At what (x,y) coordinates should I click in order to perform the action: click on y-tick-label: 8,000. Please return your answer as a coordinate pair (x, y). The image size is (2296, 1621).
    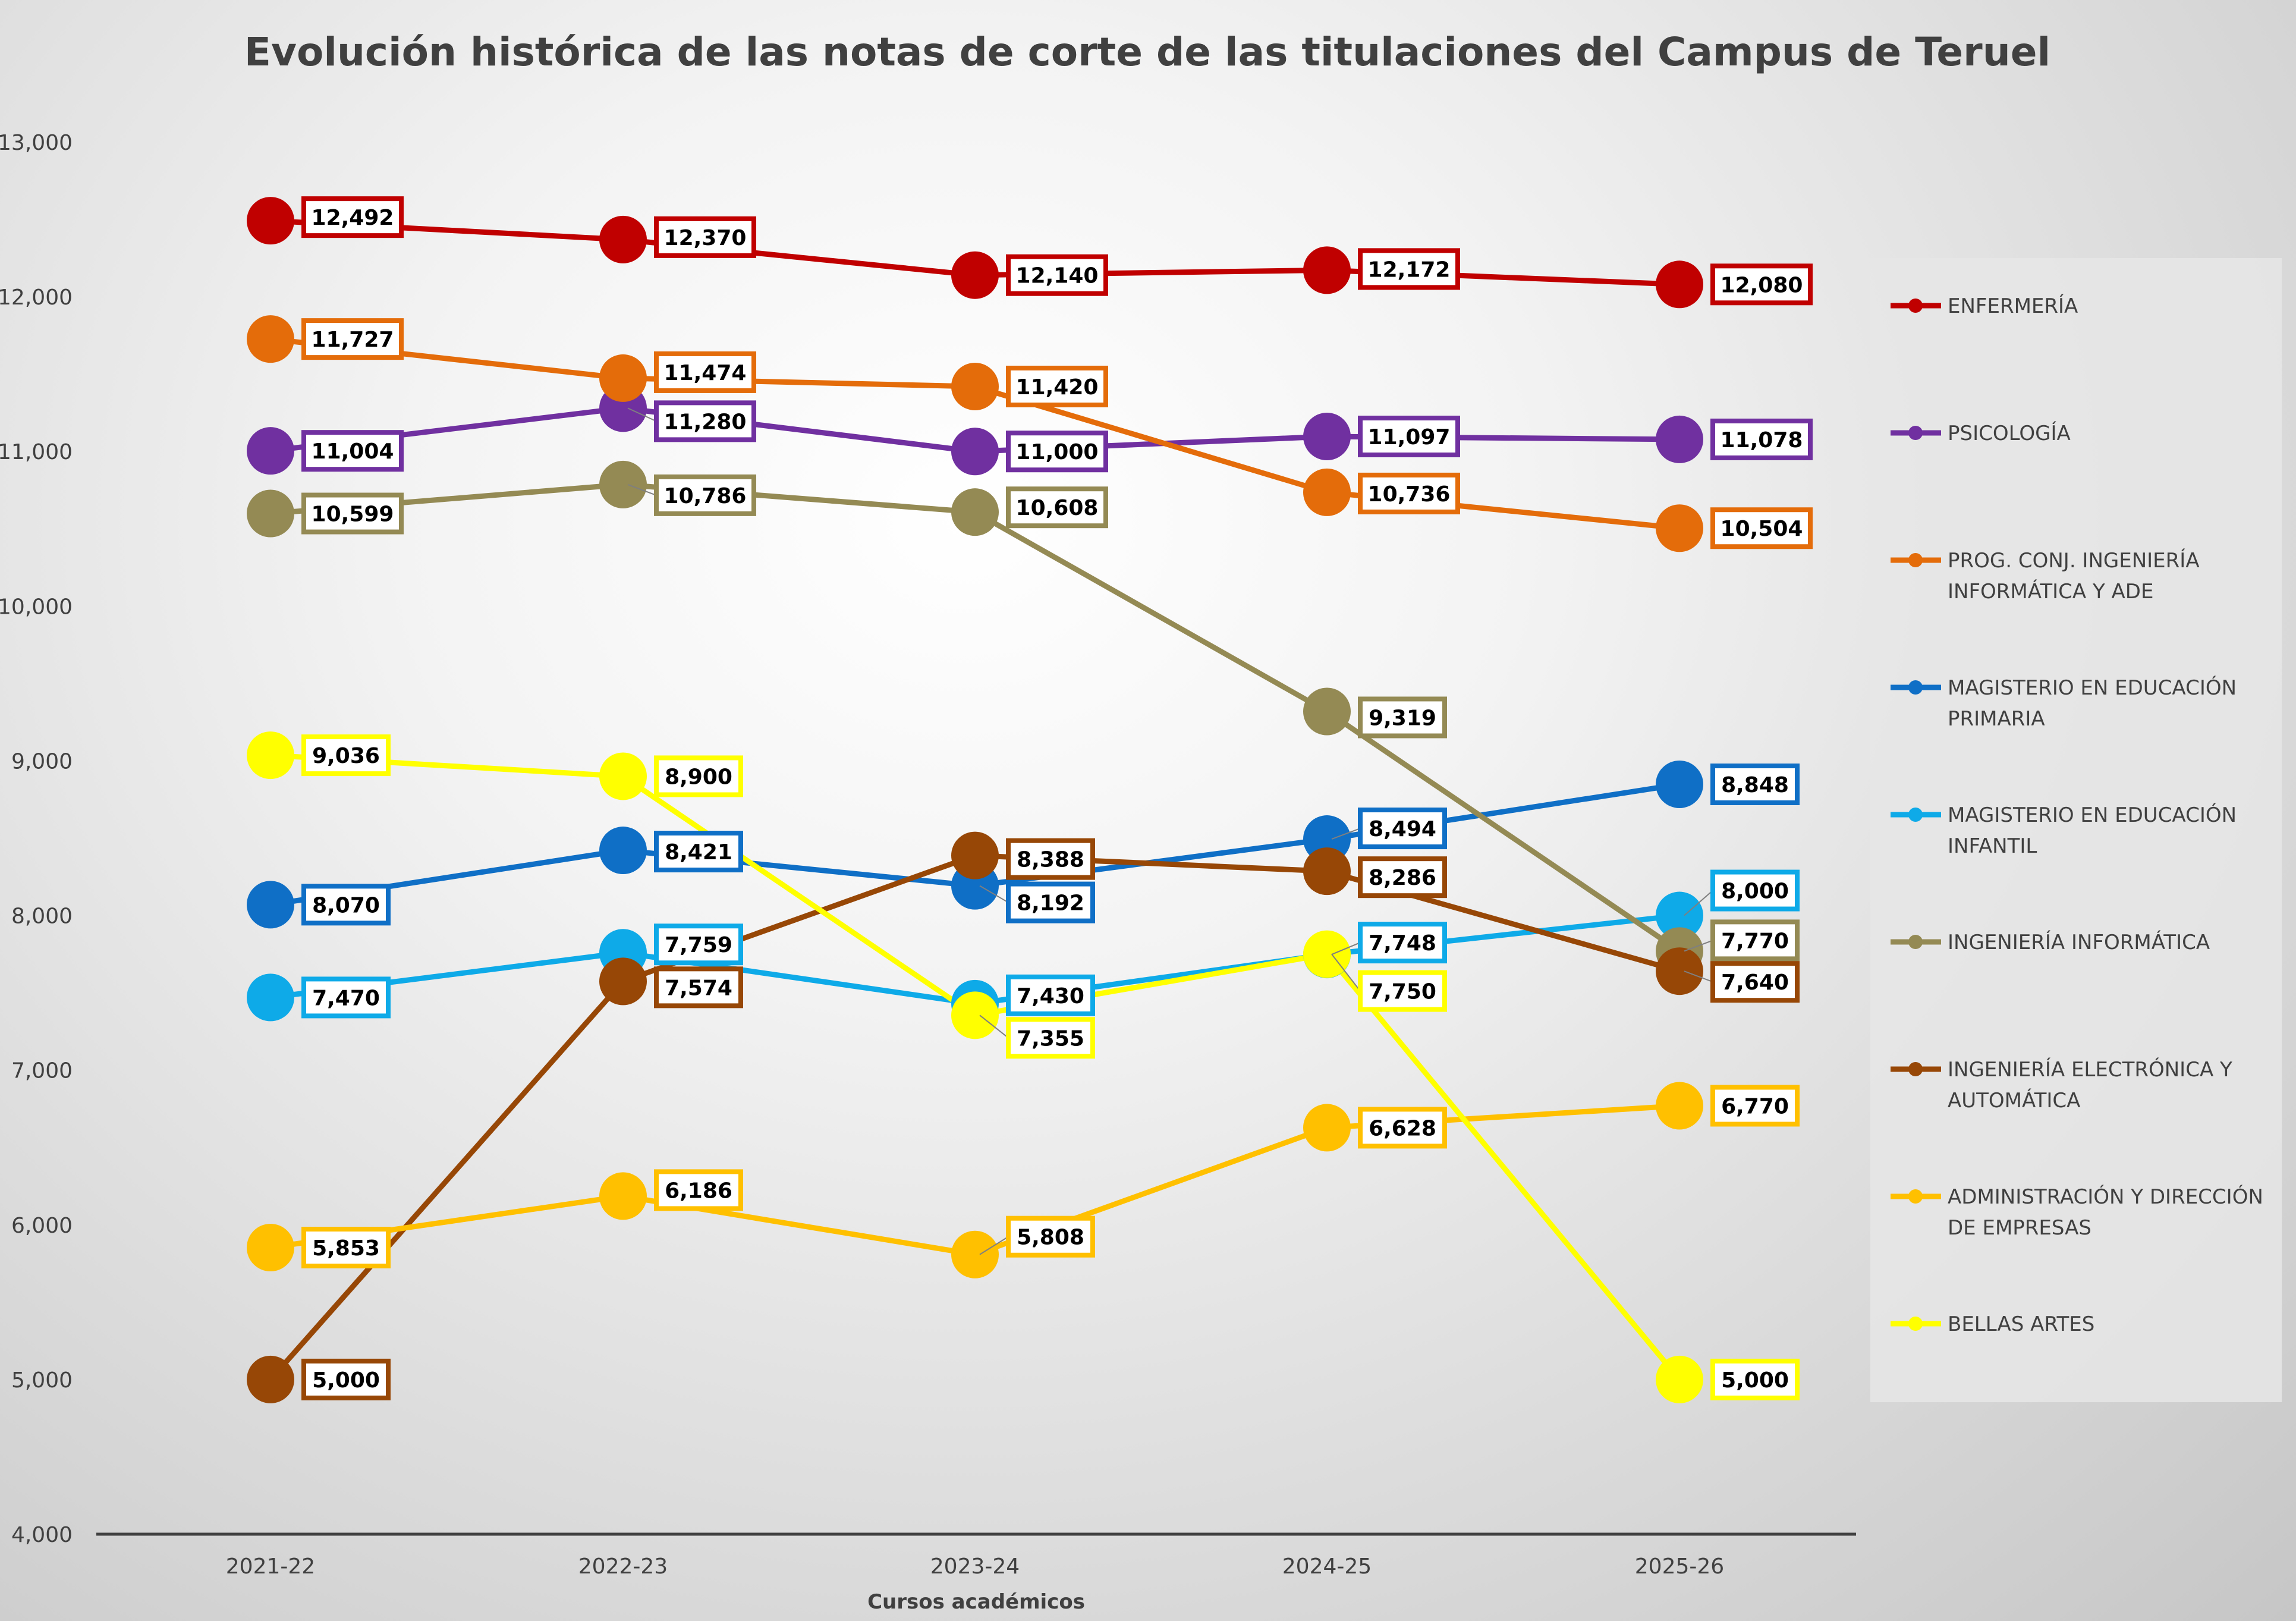
    Looking at the image, I should click on (42, 916).